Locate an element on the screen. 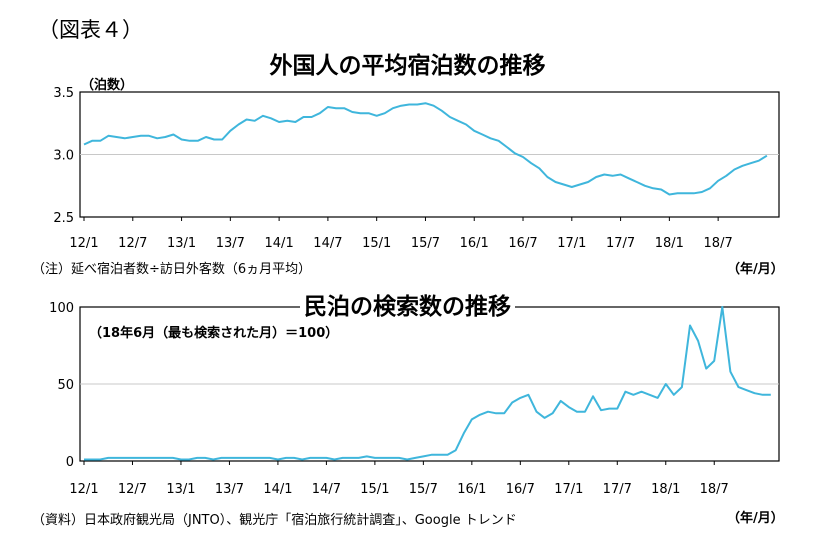  chart2-y-tick-label: 100 is located at coordinates (61, 308).